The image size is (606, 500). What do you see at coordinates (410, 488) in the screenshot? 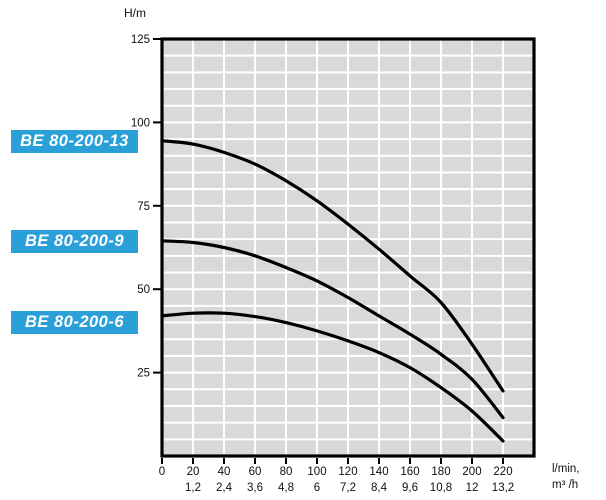
I see `x-axis-tick-label-m3h: 9,6` at bounding box center [410, 488].